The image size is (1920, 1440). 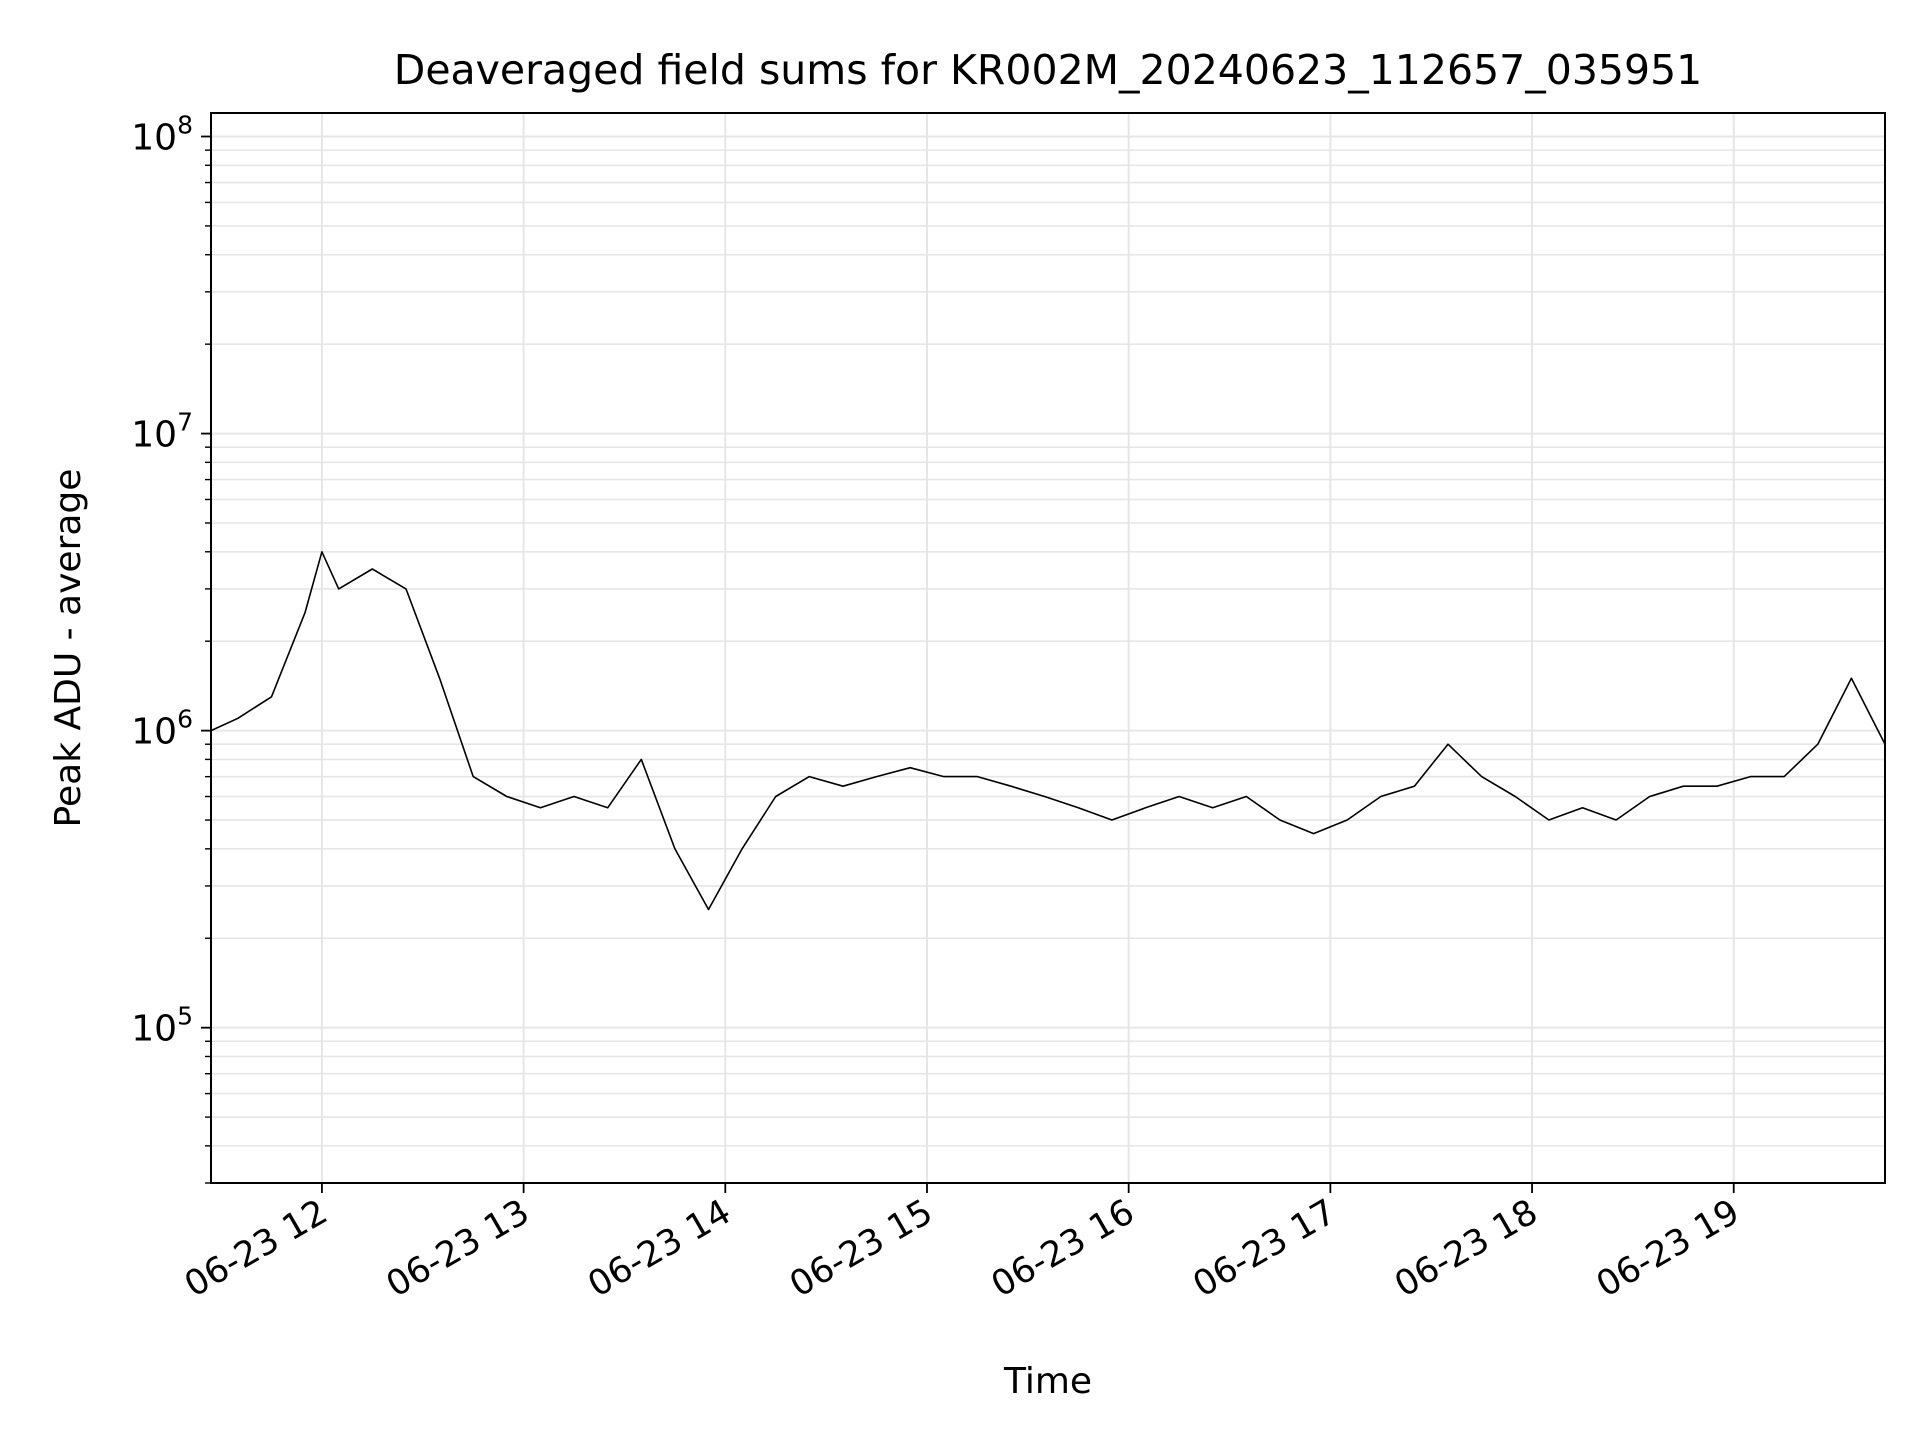 I want to click on y-tick-label: 10⁷, so click(x=162, y=432).